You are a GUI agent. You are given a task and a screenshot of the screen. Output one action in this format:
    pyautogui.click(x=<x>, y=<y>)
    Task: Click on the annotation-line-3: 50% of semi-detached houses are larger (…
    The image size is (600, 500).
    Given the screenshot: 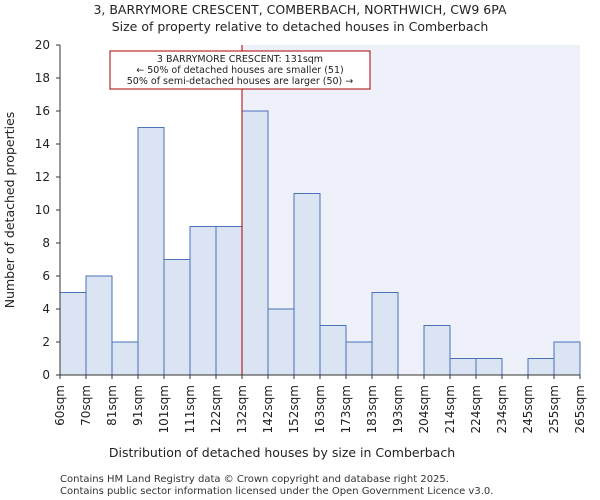 What is the action you would take?
    pyautogui.click(x=240, y=81)
    